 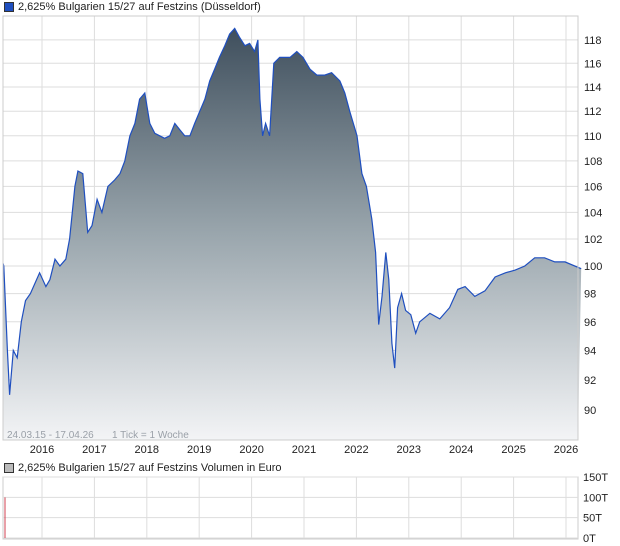 I want to click on y-tick-label: 104, so click(x=593, y=213).